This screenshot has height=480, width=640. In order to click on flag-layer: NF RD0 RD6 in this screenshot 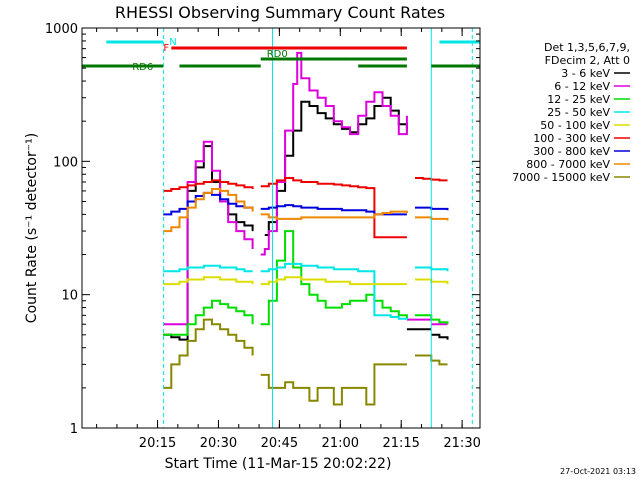, I will do `click(281, 55)`.